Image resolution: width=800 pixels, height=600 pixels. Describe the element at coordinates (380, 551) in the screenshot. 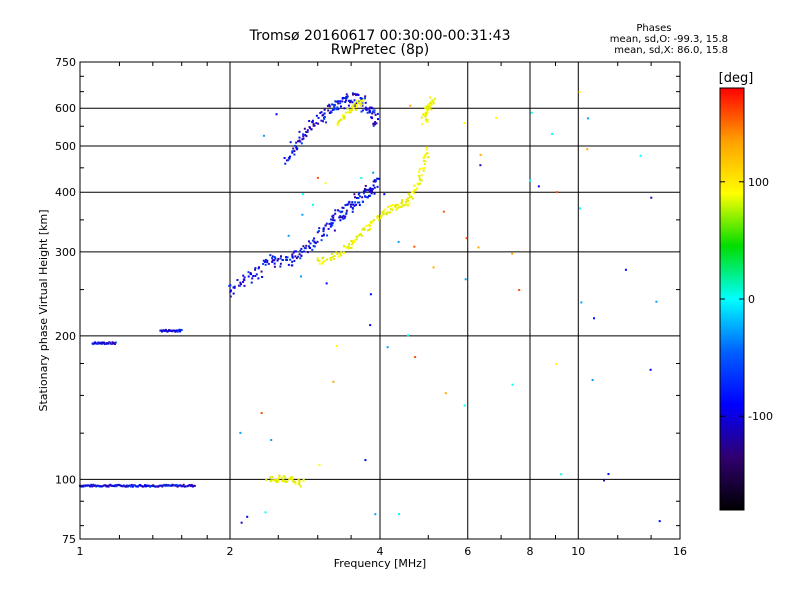

I see `x-tick-label: 4` at that location.